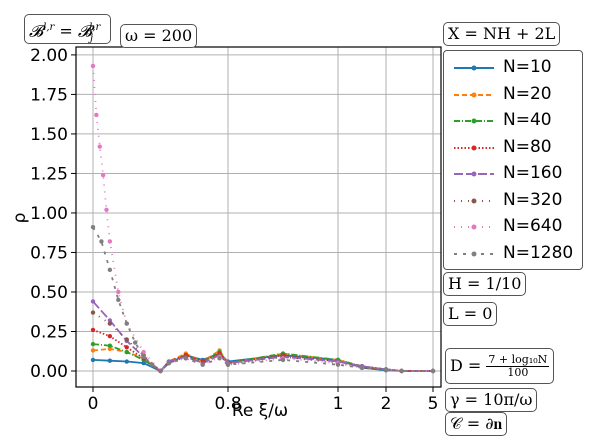 This screenshot has width=598, height=446. What do you see at coordinates (68, 29) in the screenshot?
I see `boundary-condition-label: 𝓑l,r = 𝓑jl,r` at bounding box center [68, 29].